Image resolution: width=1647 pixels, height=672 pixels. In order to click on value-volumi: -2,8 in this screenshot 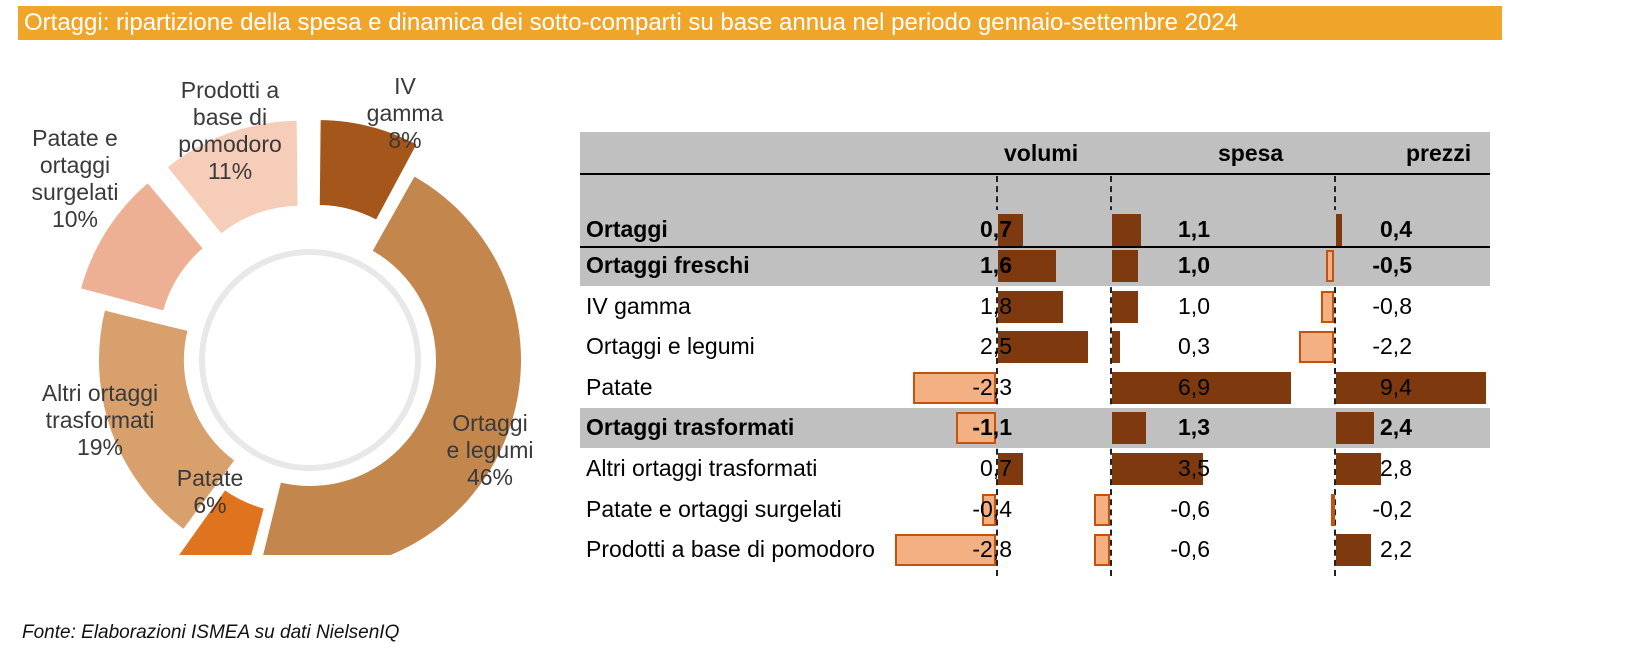, I will do `click(992, 549)`.